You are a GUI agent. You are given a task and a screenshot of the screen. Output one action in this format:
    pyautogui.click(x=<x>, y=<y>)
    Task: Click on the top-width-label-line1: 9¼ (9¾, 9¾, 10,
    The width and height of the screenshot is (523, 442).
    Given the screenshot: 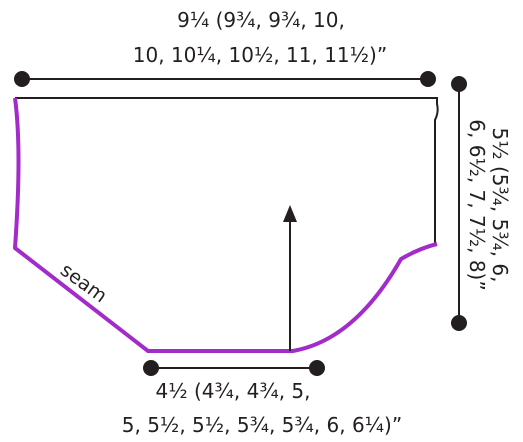 What is the action you would take?
    pyautogui.click(x=261, y=20)
    